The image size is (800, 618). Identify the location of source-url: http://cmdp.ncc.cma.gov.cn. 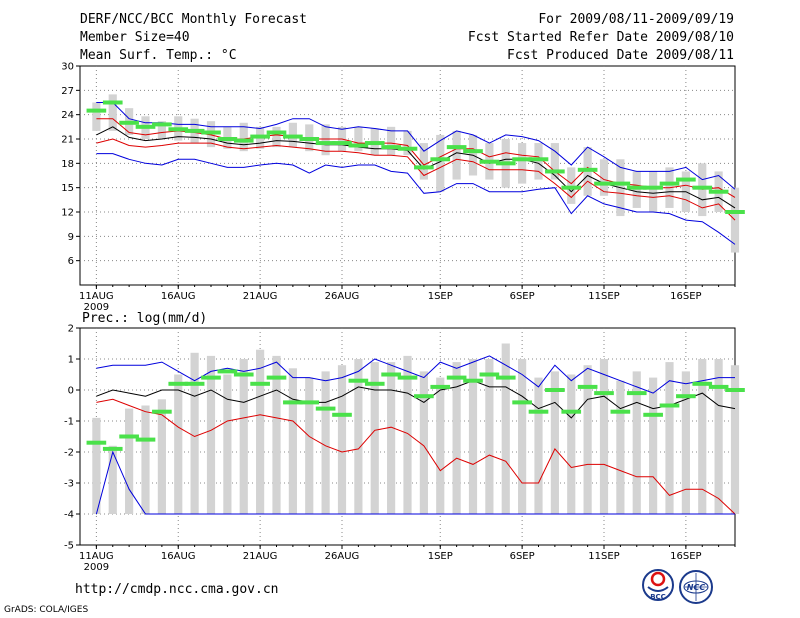
(177, 589).